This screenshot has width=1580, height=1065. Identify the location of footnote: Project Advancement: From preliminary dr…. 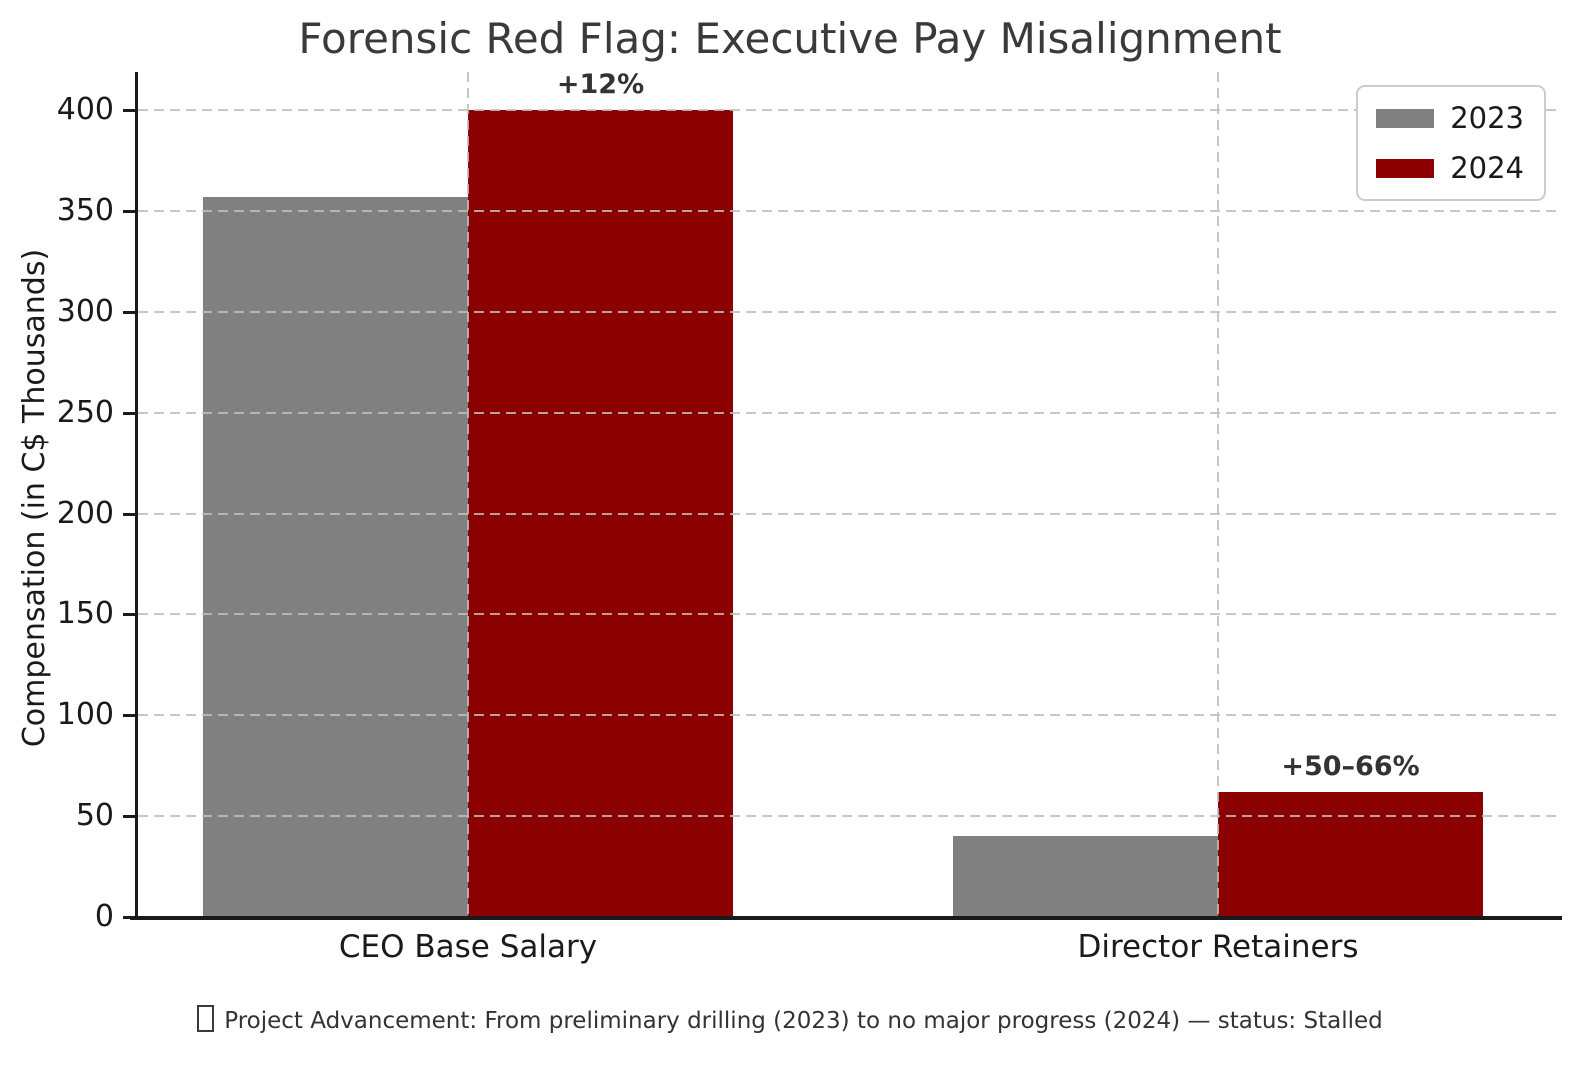
(790, 1019).